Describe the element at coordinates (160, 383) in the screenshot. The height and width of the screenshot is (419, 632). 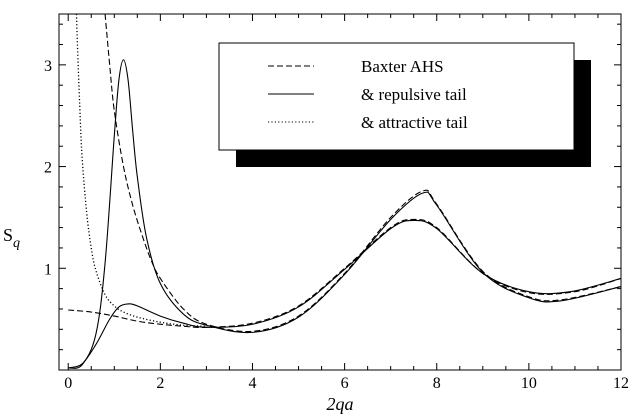
I see `x-tick-label: 2` at that location.